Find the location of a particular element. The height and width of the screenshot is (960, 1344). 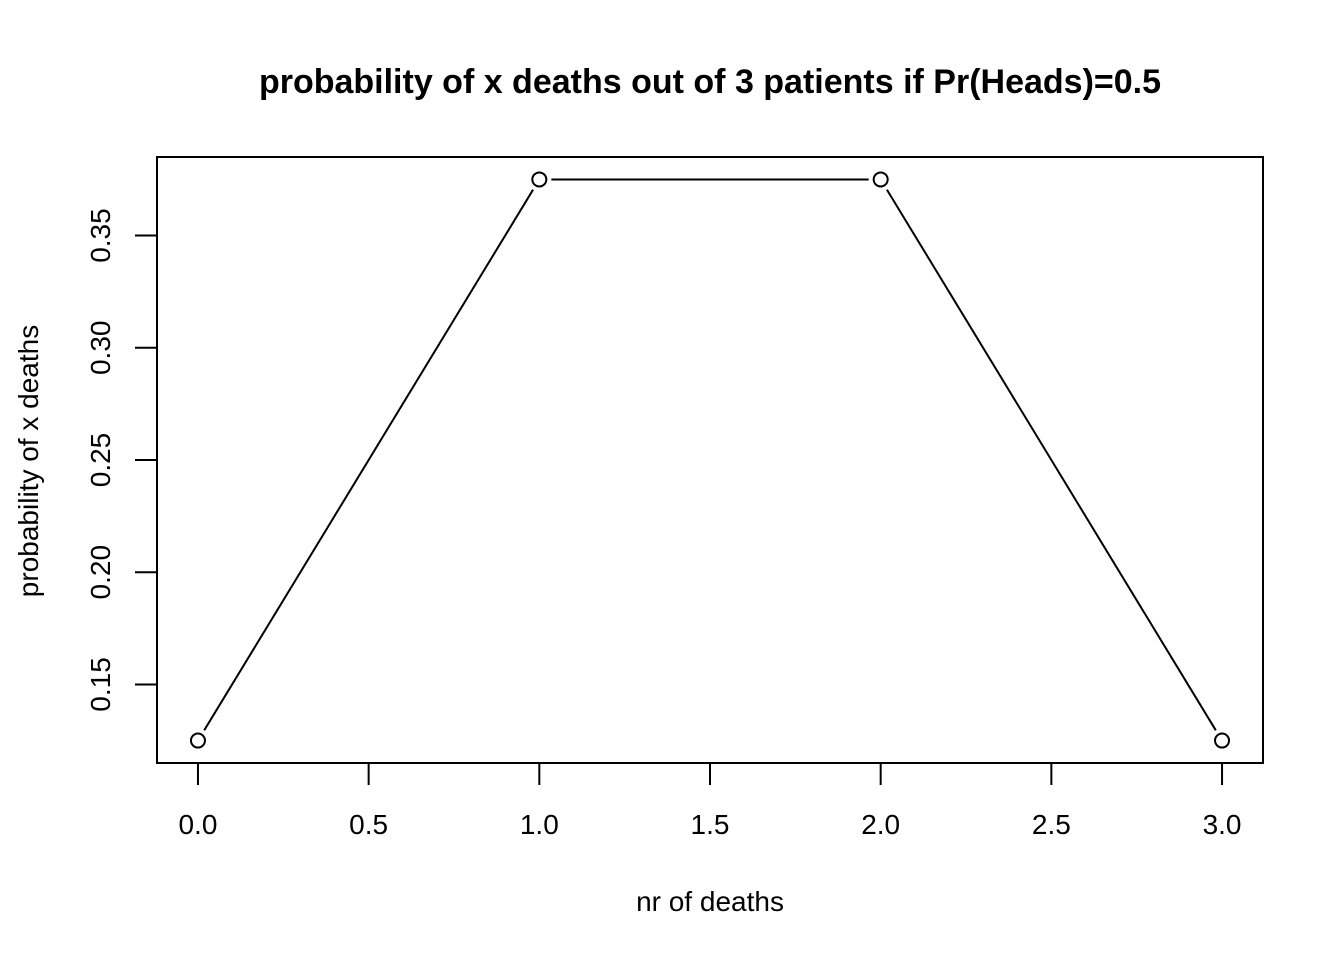

x-tick-label: 2.5 is located at coordinates (1051, 824).